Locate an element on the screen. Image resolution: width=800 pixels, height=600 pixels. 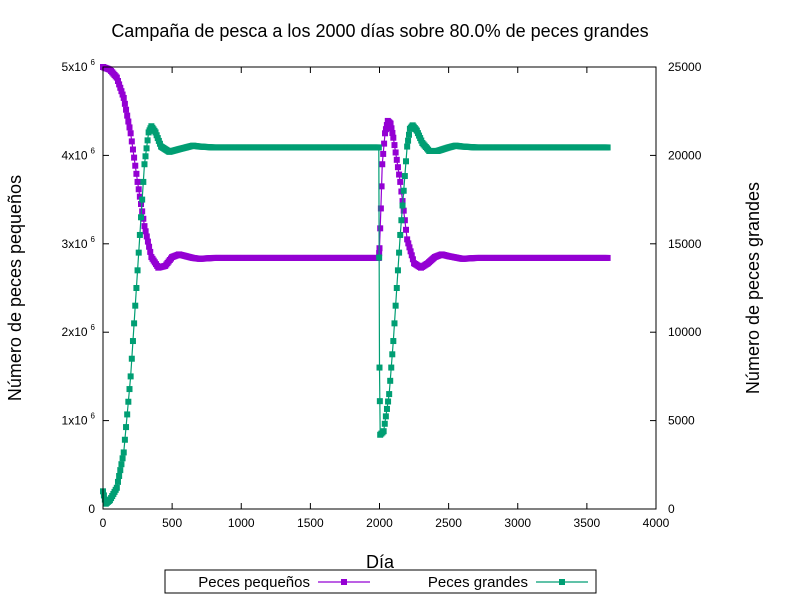
x-tick-label: 3000 is located at coordinates (517, 523).